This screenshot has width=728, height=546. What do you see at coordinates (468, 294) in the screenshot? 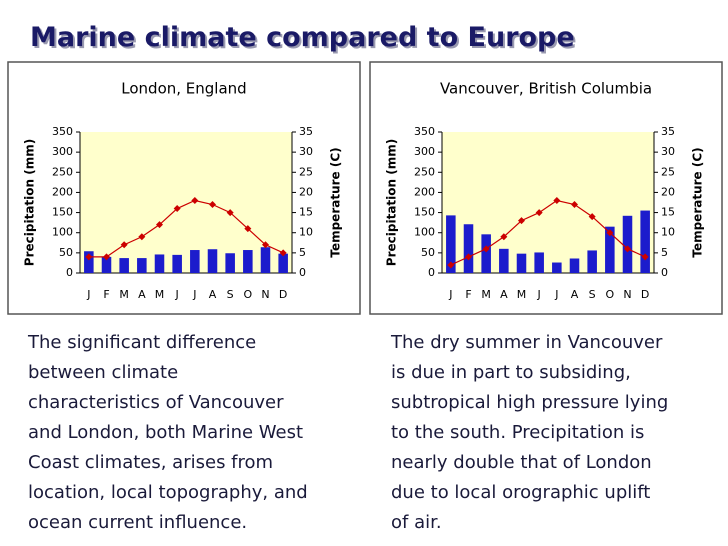
I see `x-tick-label: F` at bounding box center [468, 294].